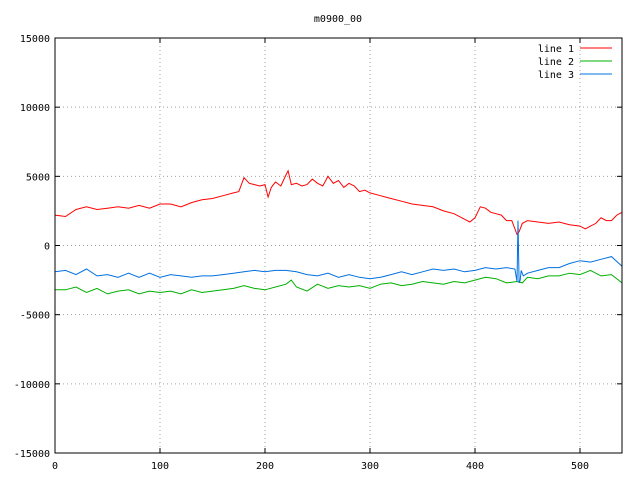  Describe the element at coordinates (580, 466) in the screenshot. I see `x-tick-label: 500` at that location.